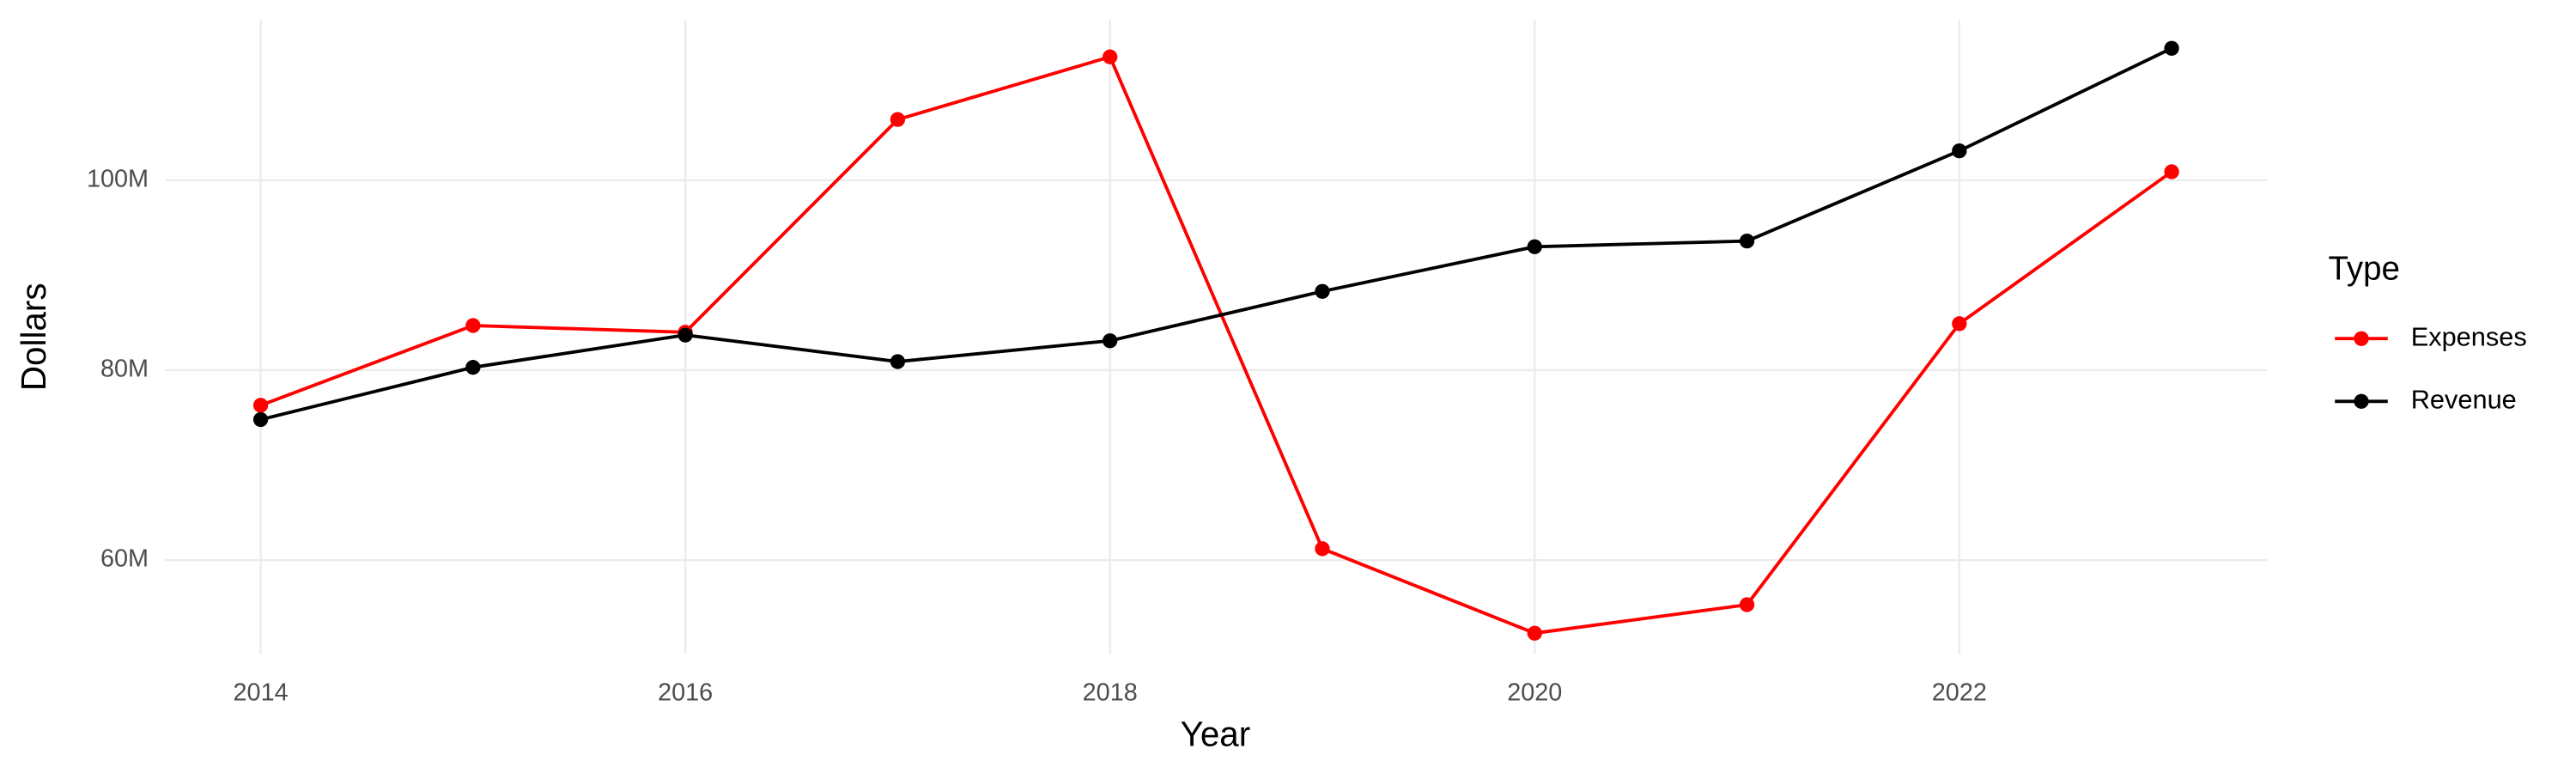 The height and width of the screenshot is (773, 2576). Describe the element at coordinates (261, 692) in the screenshot. I see `x-tick-label: 2014` at that location.